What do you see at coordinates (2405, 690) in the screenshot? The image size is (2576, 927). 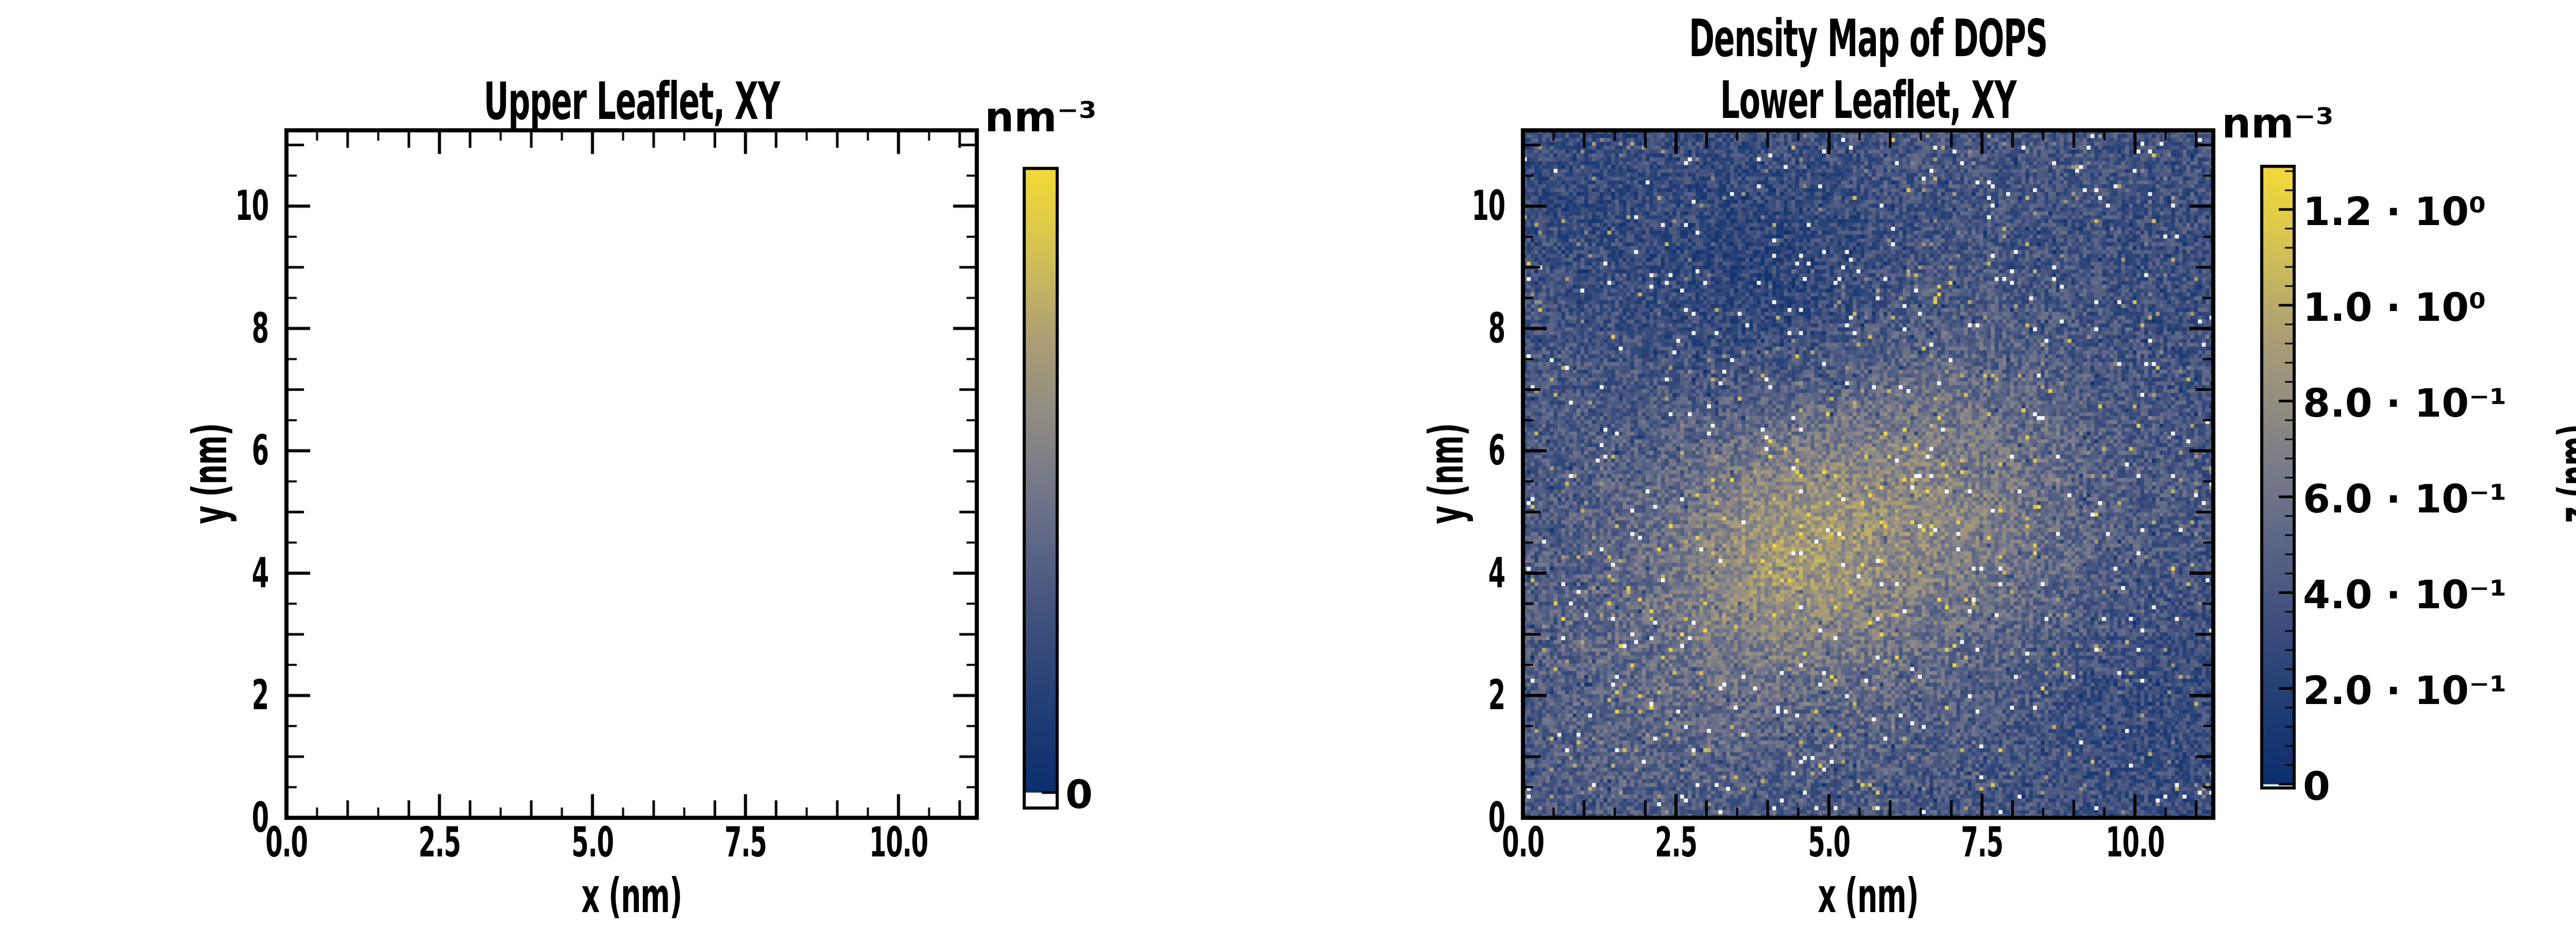 I see `colorbar2-tick-label: 2.0 · 10⁻¹` at bounding box center [2405, 690].